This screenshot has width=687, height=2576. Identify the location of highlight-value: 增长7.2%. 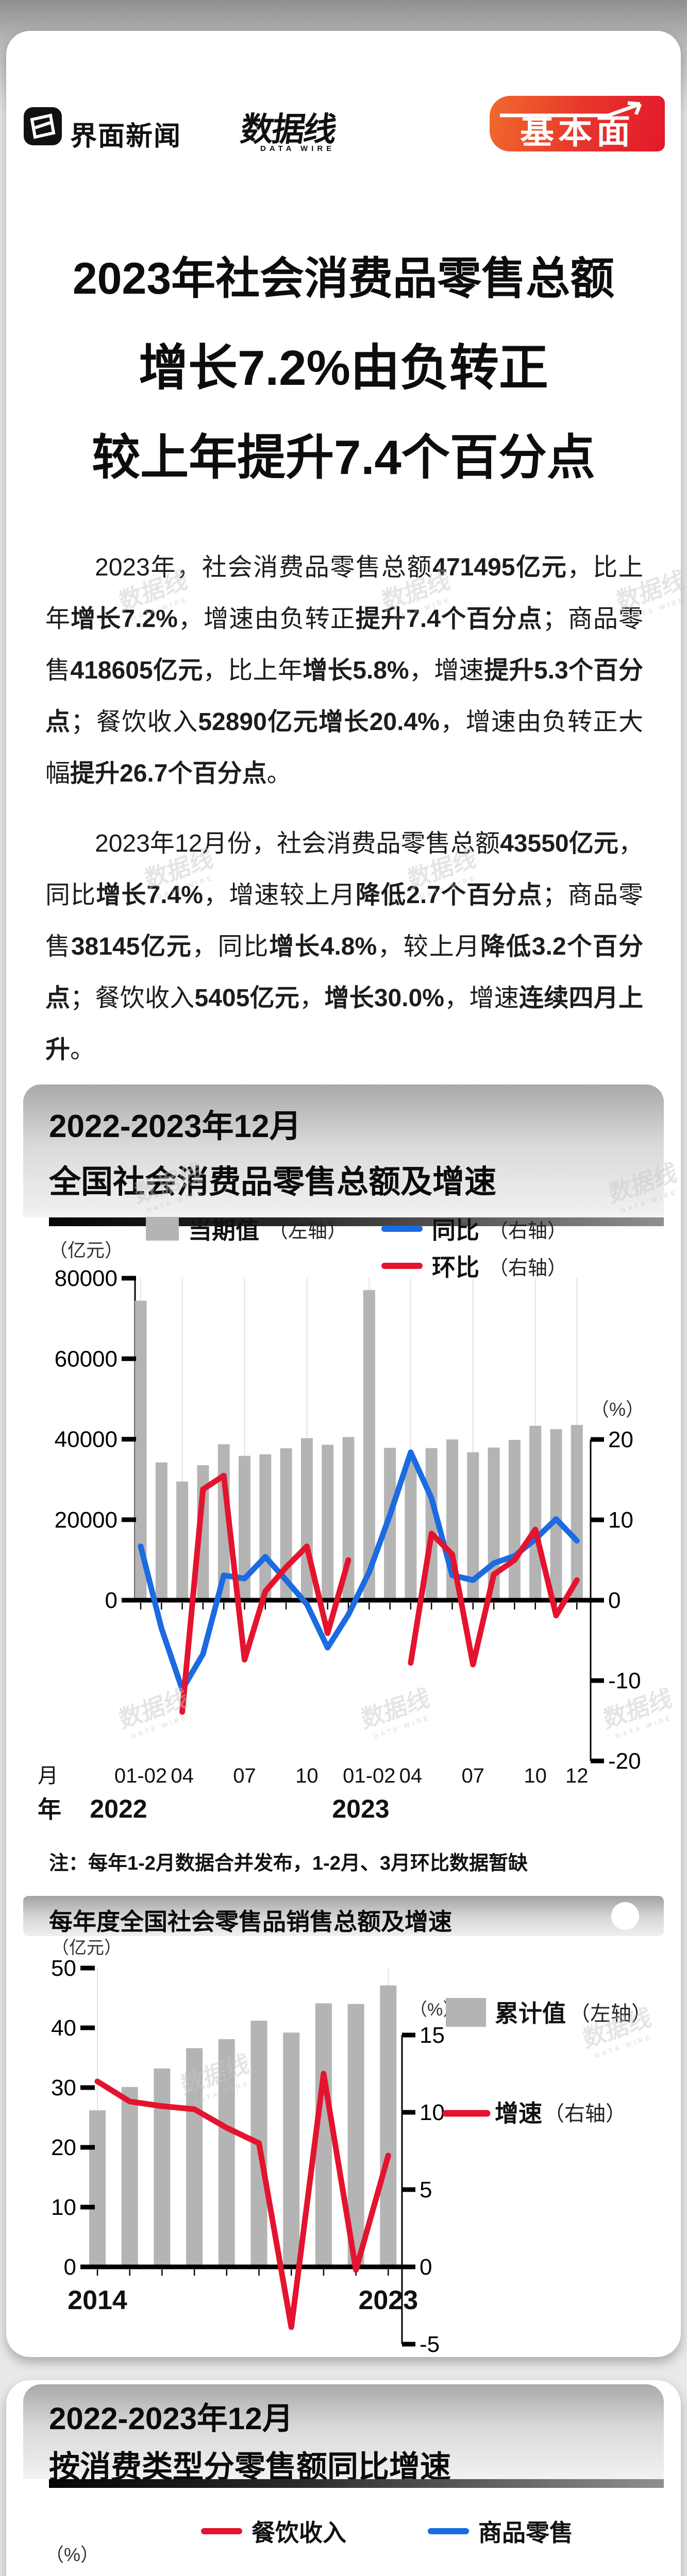
(124, 619).